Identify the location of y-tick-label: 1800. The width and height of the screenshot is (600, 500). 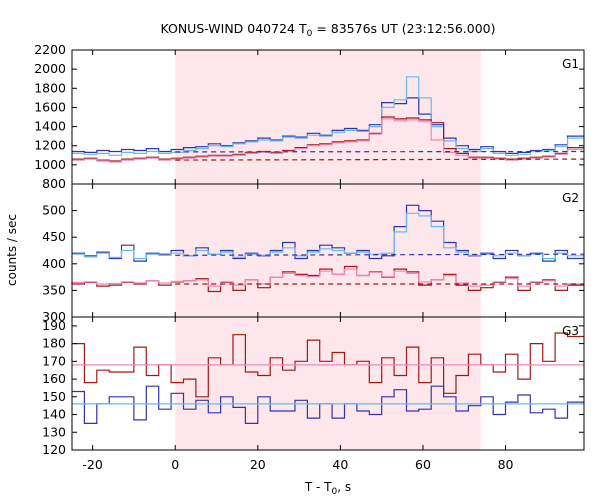
(50, 87).